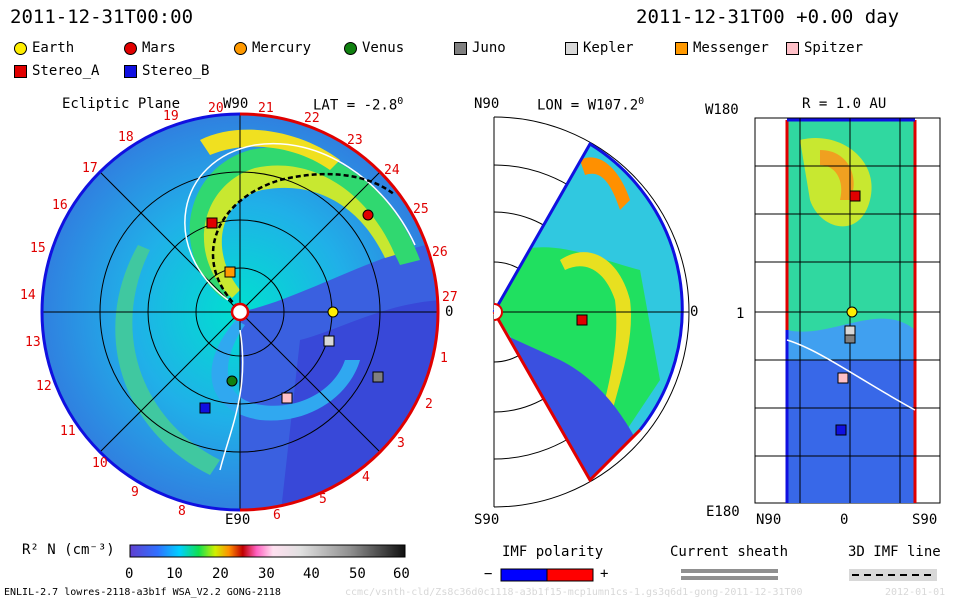  Describe the element at coordinates (924, 520) in the screenshot. I see `r-panel-x-tick-s90: S90` at that location.